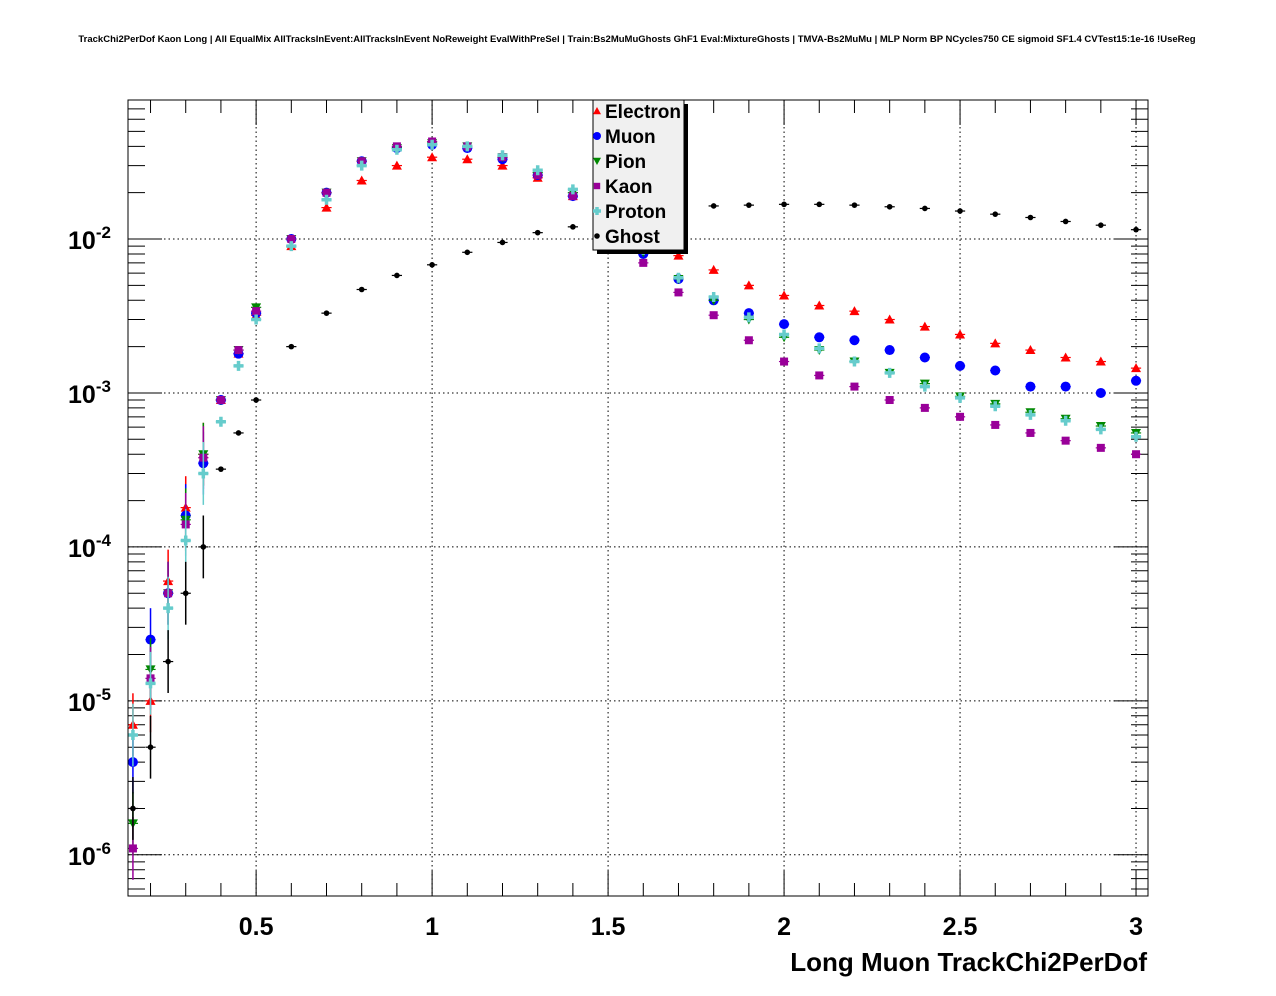 The width and height of the screenshot is (1276, 996). I want to click on x-tick-label: 1.5, so click(608, 927).